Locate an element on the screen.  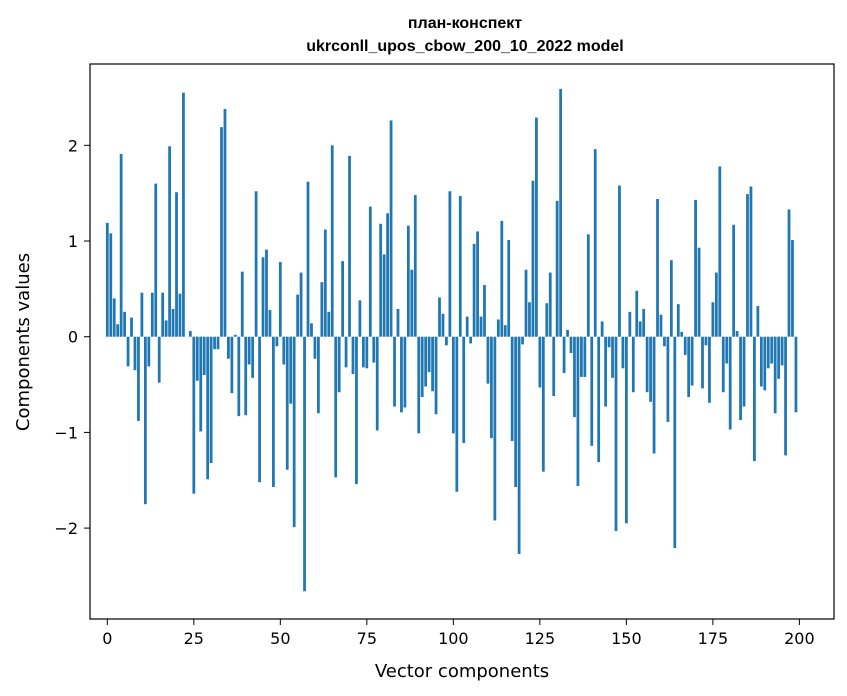
chart-title: план-конспект is located at coordinates (465, 23).